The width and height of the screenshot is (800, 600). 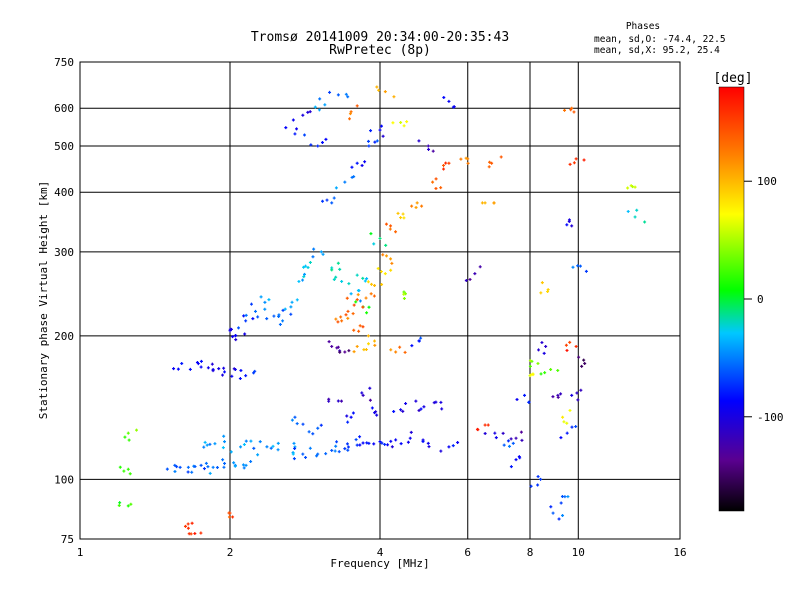 What do you see at coordinates (64, 192) in the screenshot?
I see `y-tick-label: 400` at bounding box center [64, 192].